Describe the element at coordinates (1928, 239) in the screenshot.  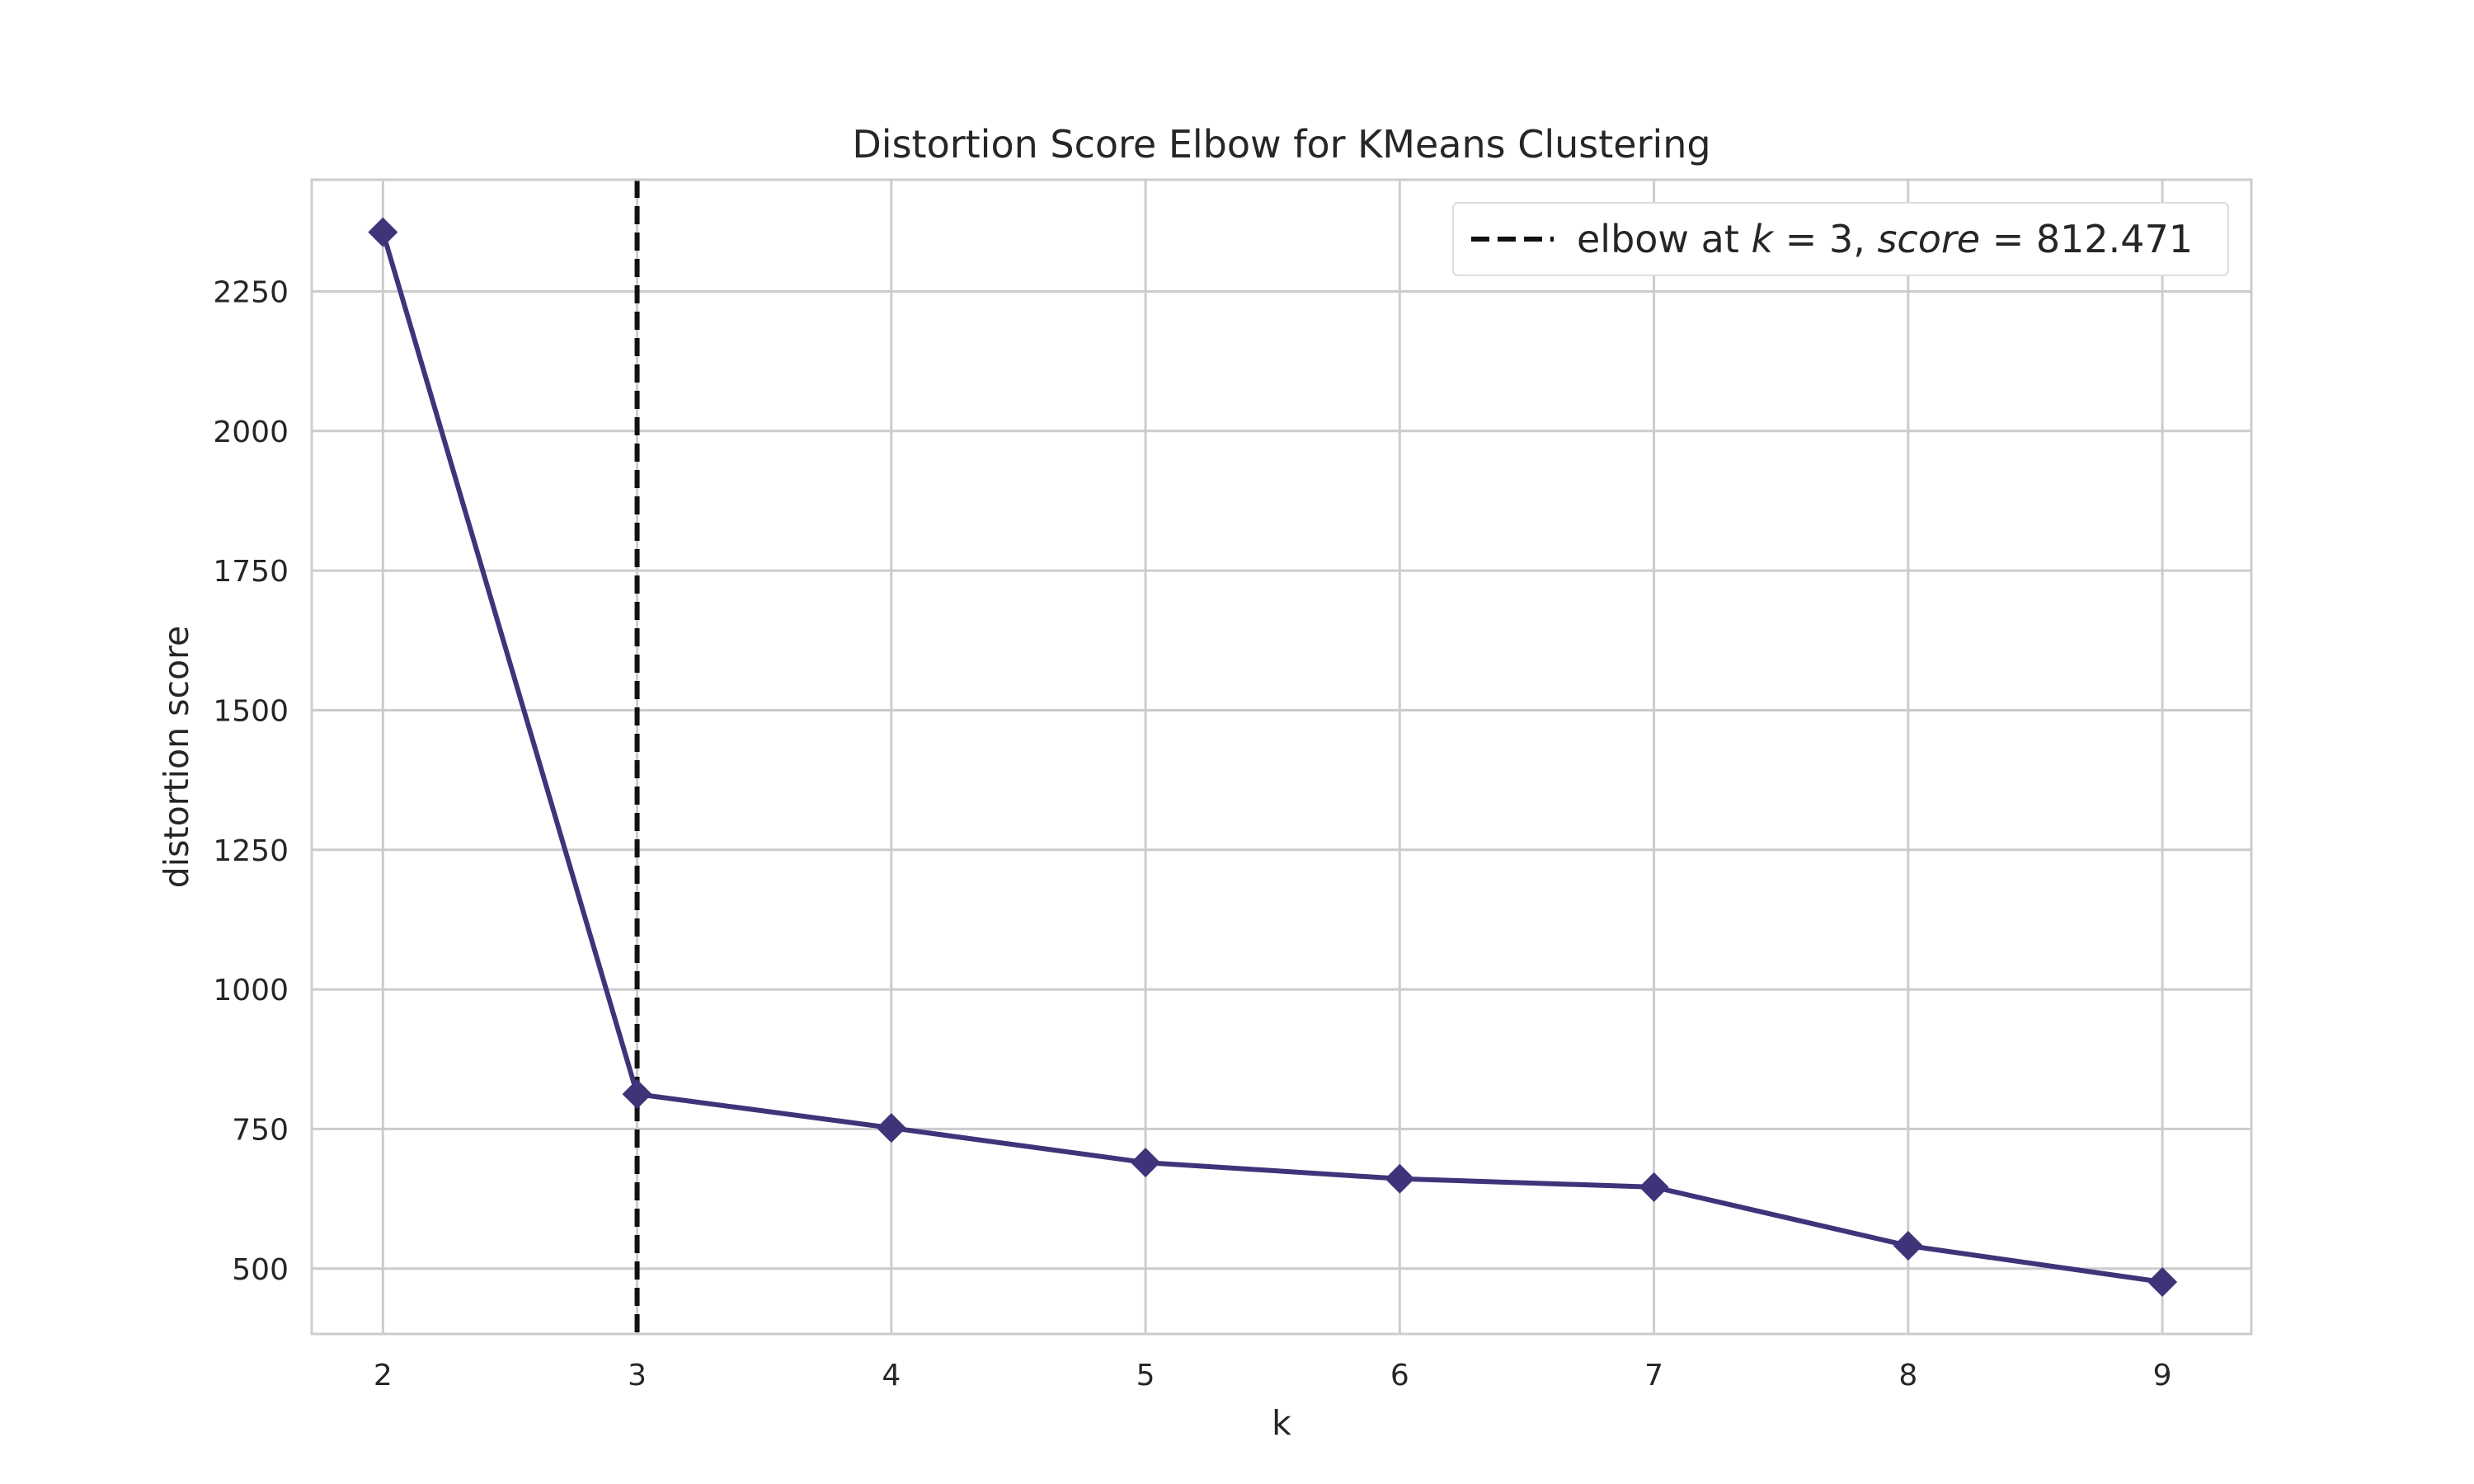
I see `legend-score-var: score` at that location.